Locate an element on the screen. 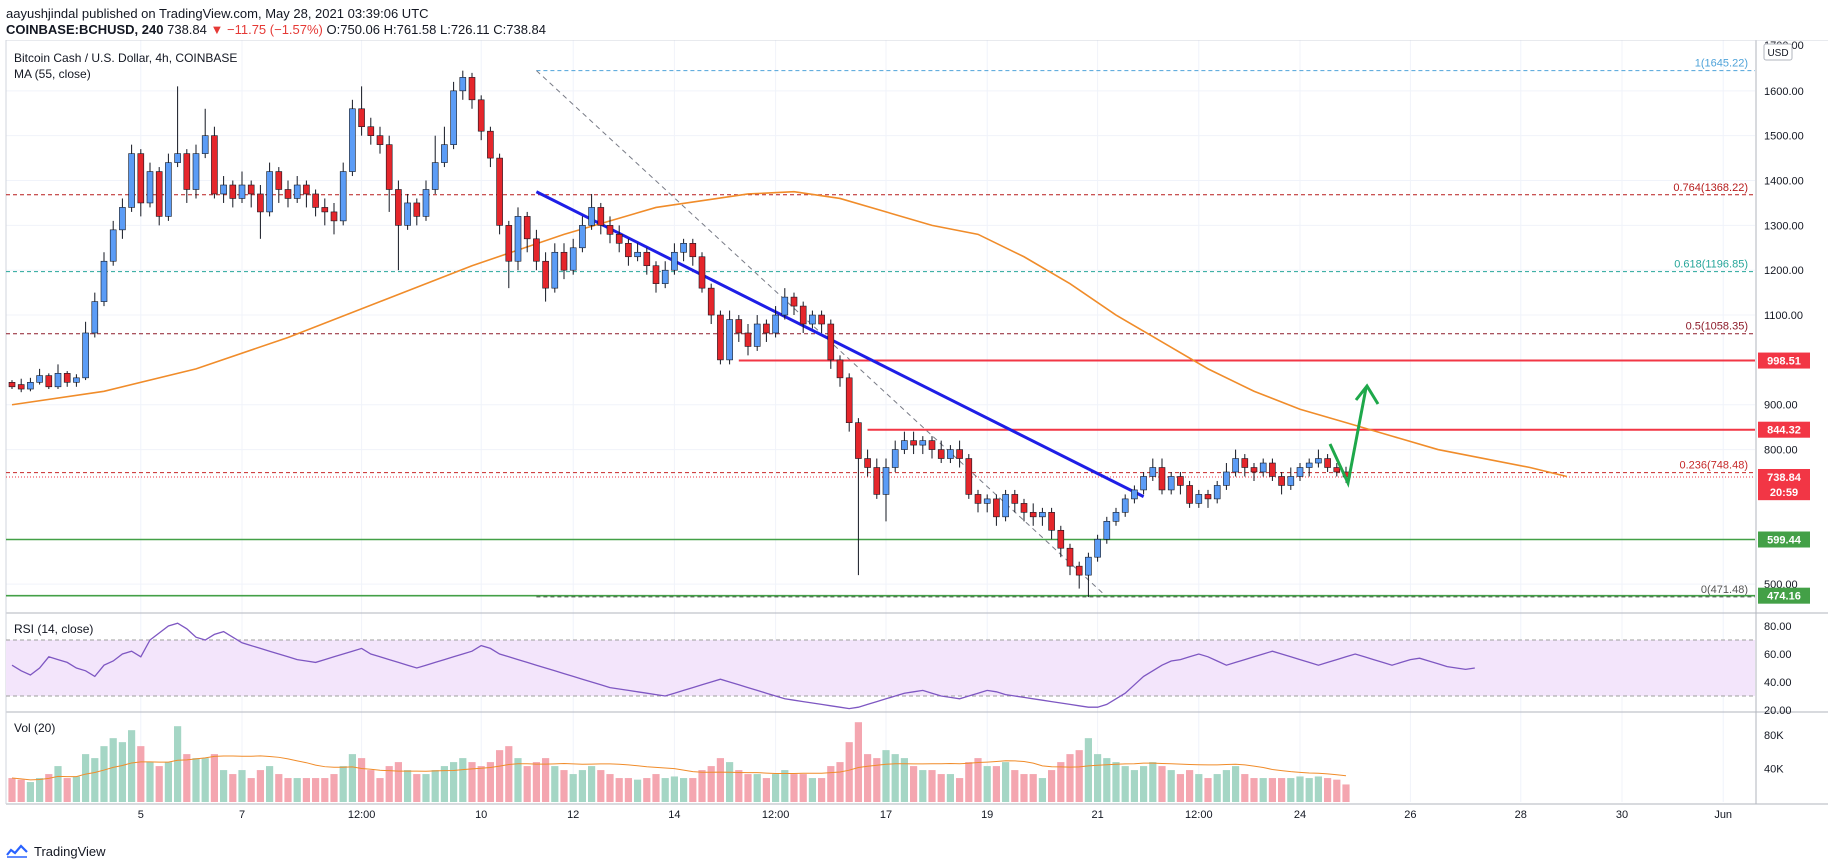 This screenshot has height=867, width=1828. price-tag is located at coordinates (1784, 539).